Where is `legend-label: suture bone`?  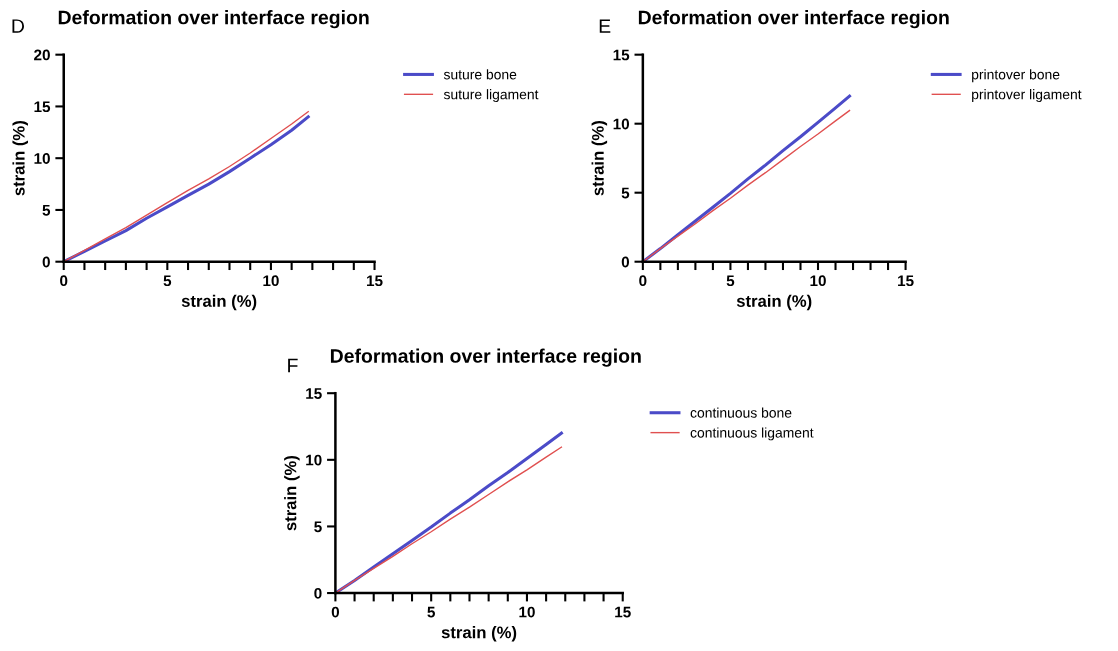 legend-label: suture bone is located at coordinates (480, 74).